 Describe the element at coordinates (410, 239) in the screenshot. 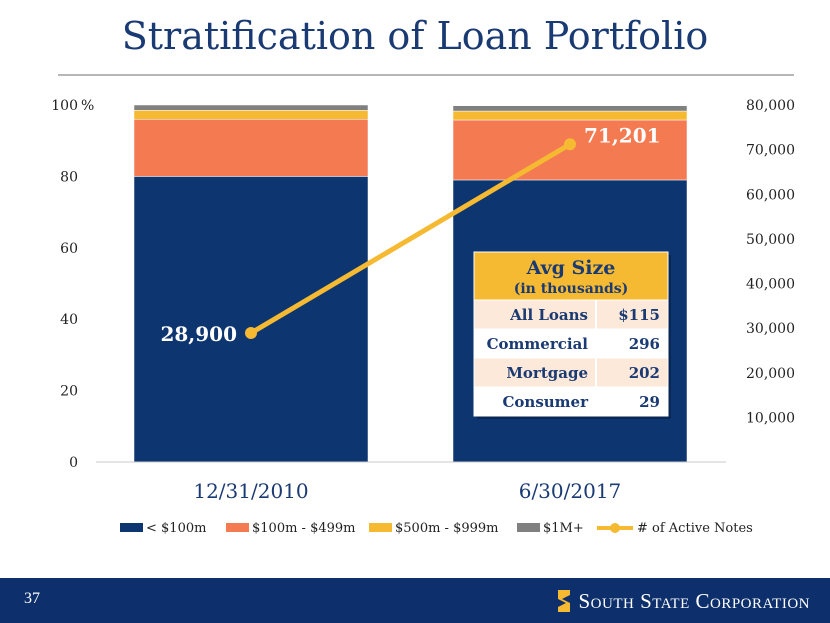

I see `active-notes-line` at that location.